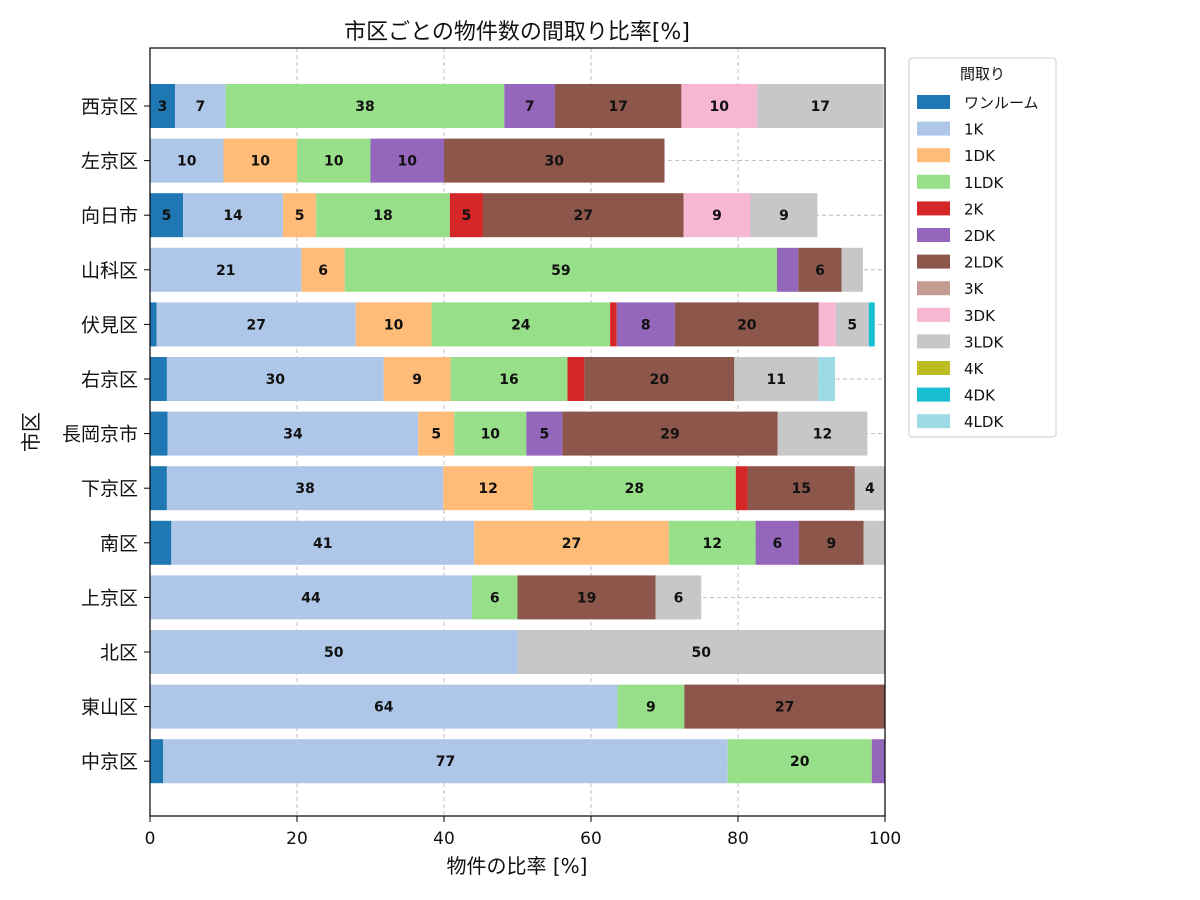 The width and height of the screenshot is (1200, 900). What do you see at coordinates (517, 32) in the screenshot?
I see `chart-title: 市区ごとの物件数の間取り比率[%]` at bounding box center [517, 32].